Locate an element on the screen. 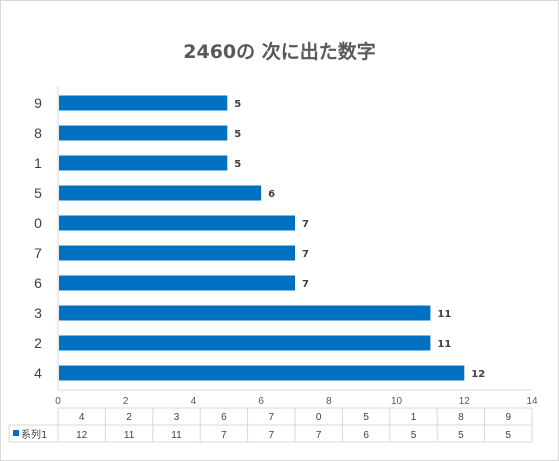  table-value-7: 7 is located at coordinates (272, 435).